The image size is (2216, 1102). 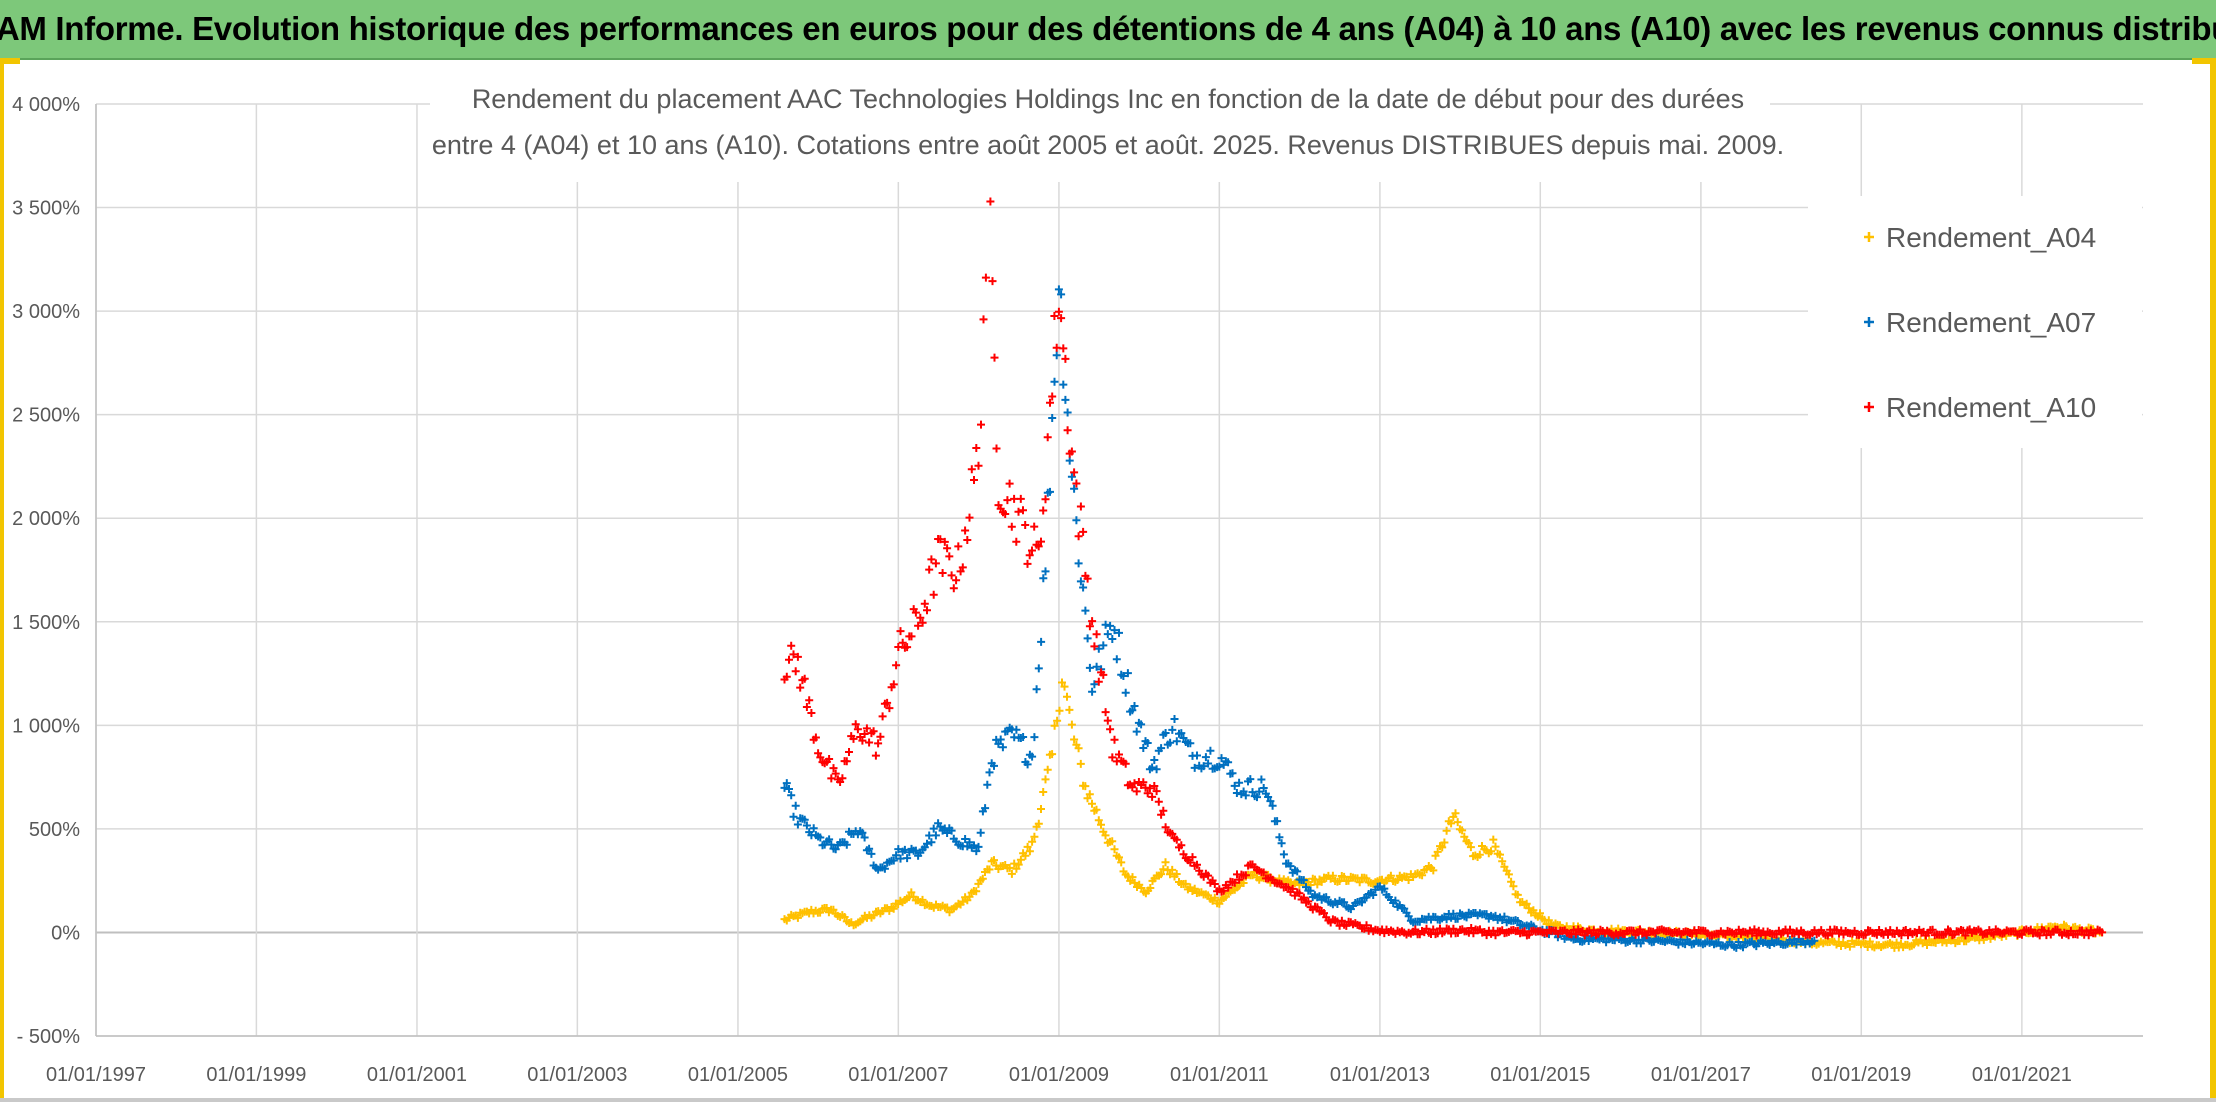 I want to click on x-tick-label: 01/01/2021, so click(x=2022, y=1075).